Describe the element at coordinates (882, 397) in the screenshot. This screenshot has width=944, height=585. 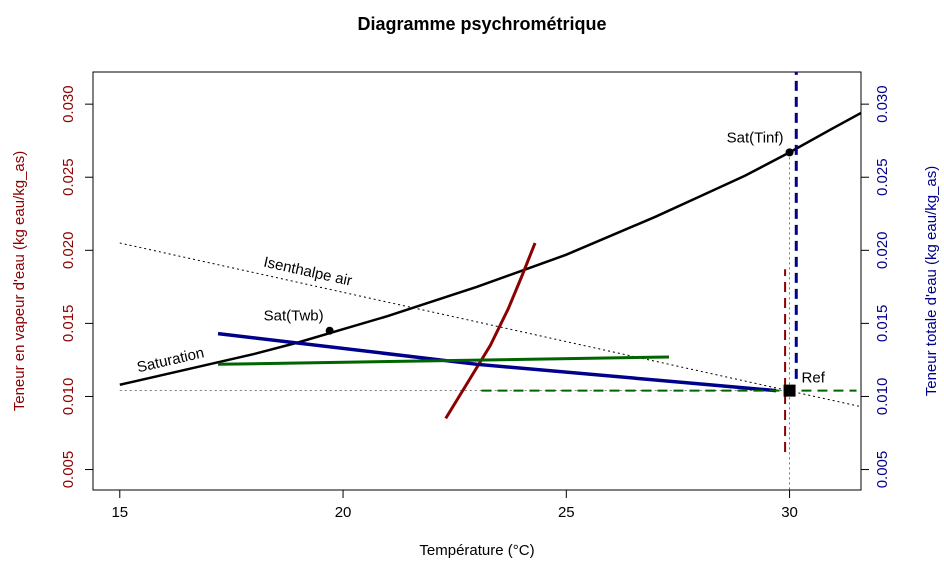
I see `y2-tick-label: 0.010` at that location.